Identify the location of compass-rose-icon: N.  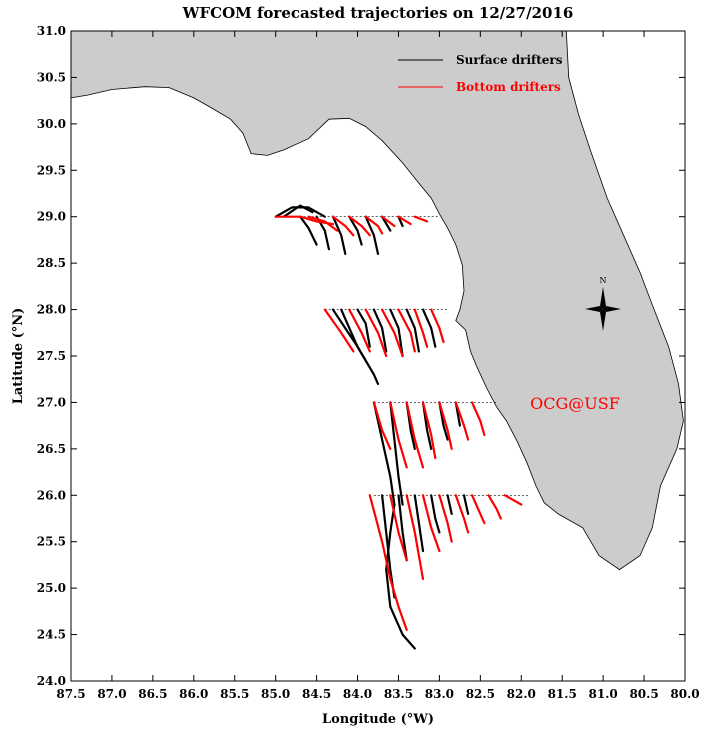
(603, 303).